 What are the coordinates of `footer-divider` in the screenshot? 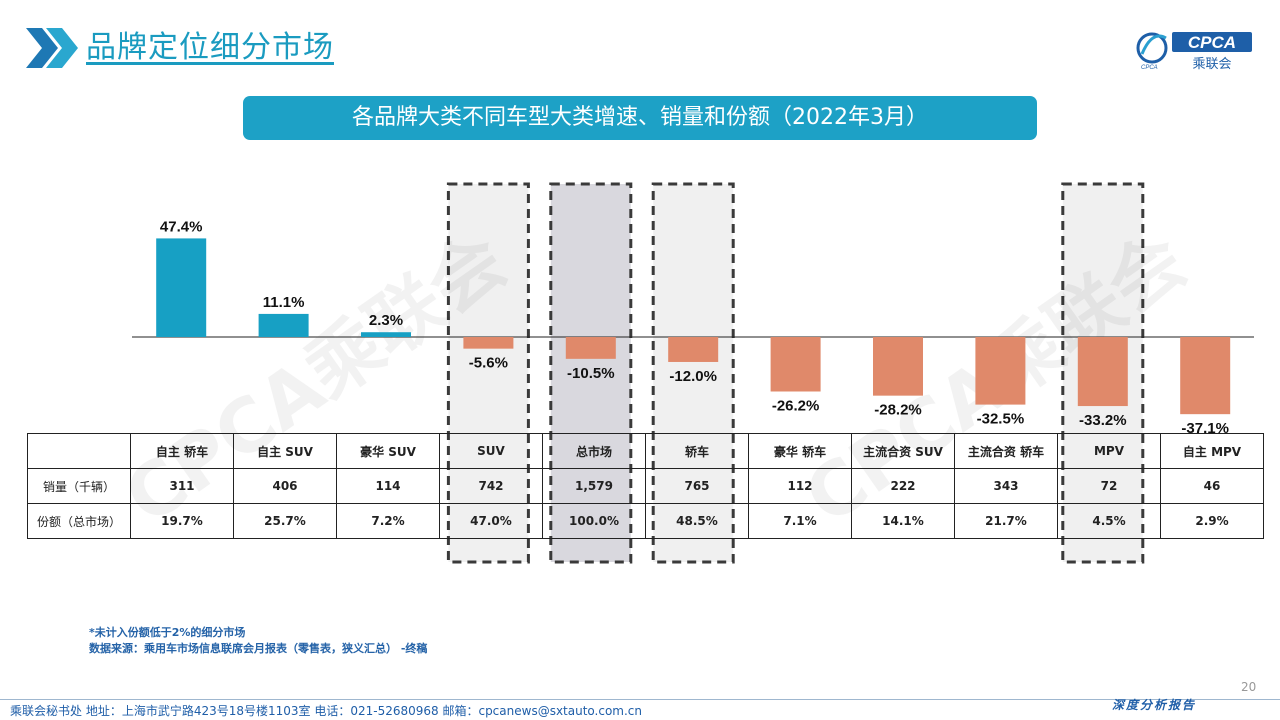 It's located at (640, 699).